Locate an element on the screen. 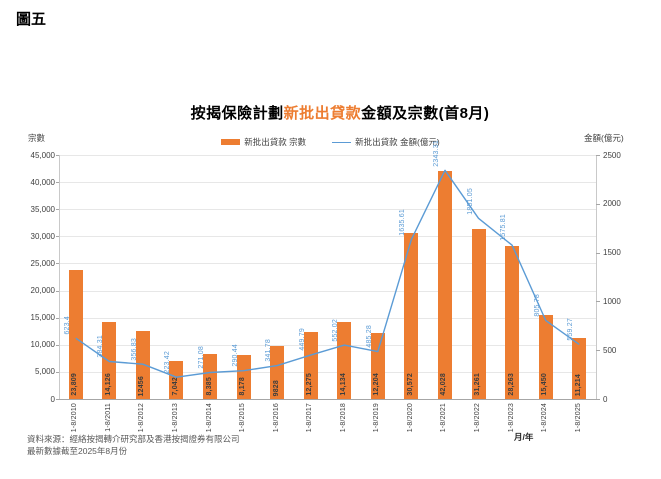 This screenshot has width=661, height=479. x-tick-label: 1-8/2024 is located at coordinates (545, 418).